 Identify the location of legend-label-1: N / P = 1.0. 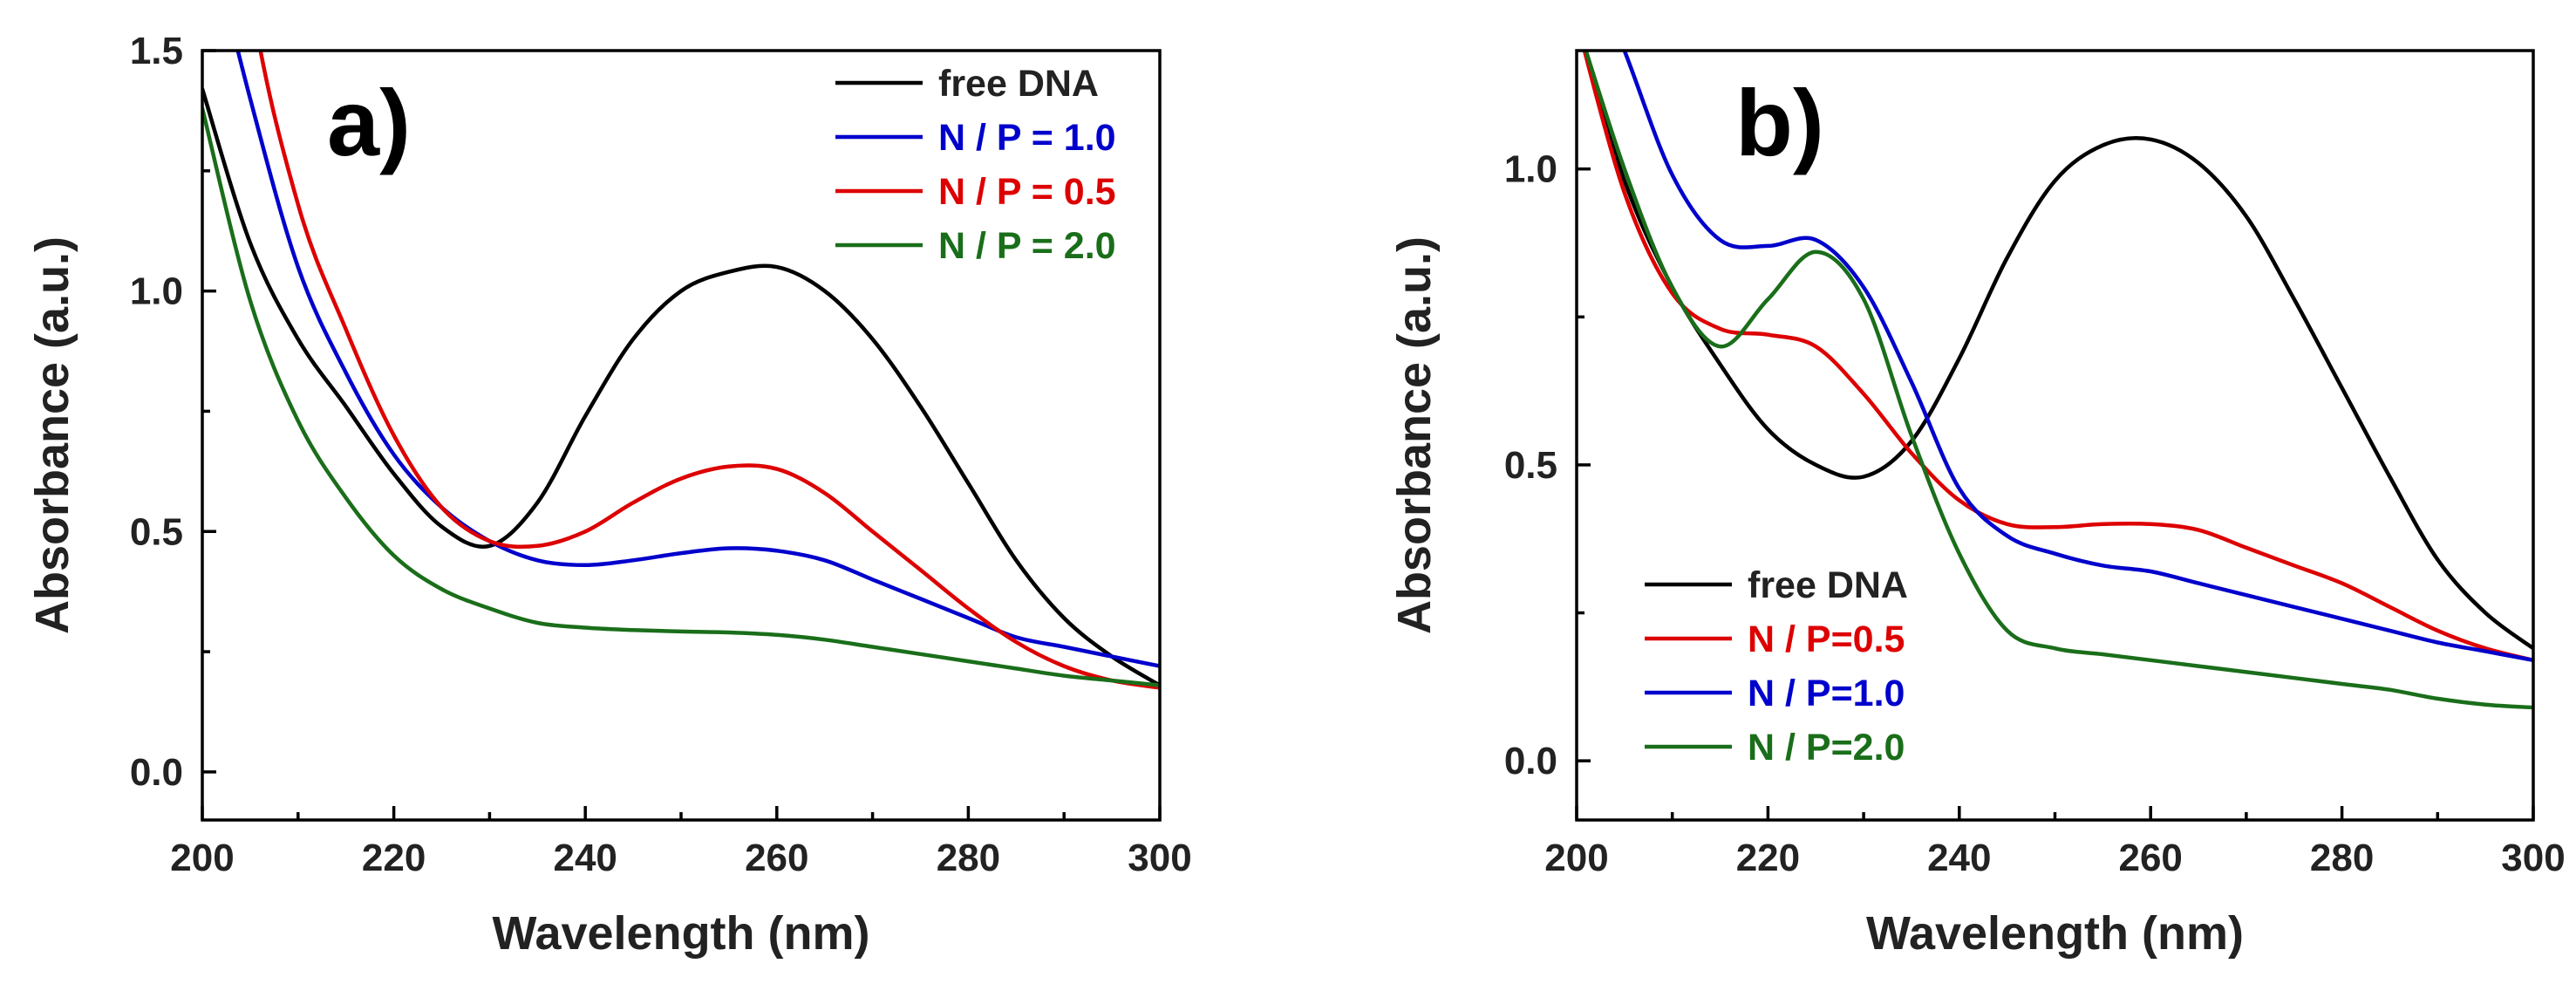
(1027, 138).